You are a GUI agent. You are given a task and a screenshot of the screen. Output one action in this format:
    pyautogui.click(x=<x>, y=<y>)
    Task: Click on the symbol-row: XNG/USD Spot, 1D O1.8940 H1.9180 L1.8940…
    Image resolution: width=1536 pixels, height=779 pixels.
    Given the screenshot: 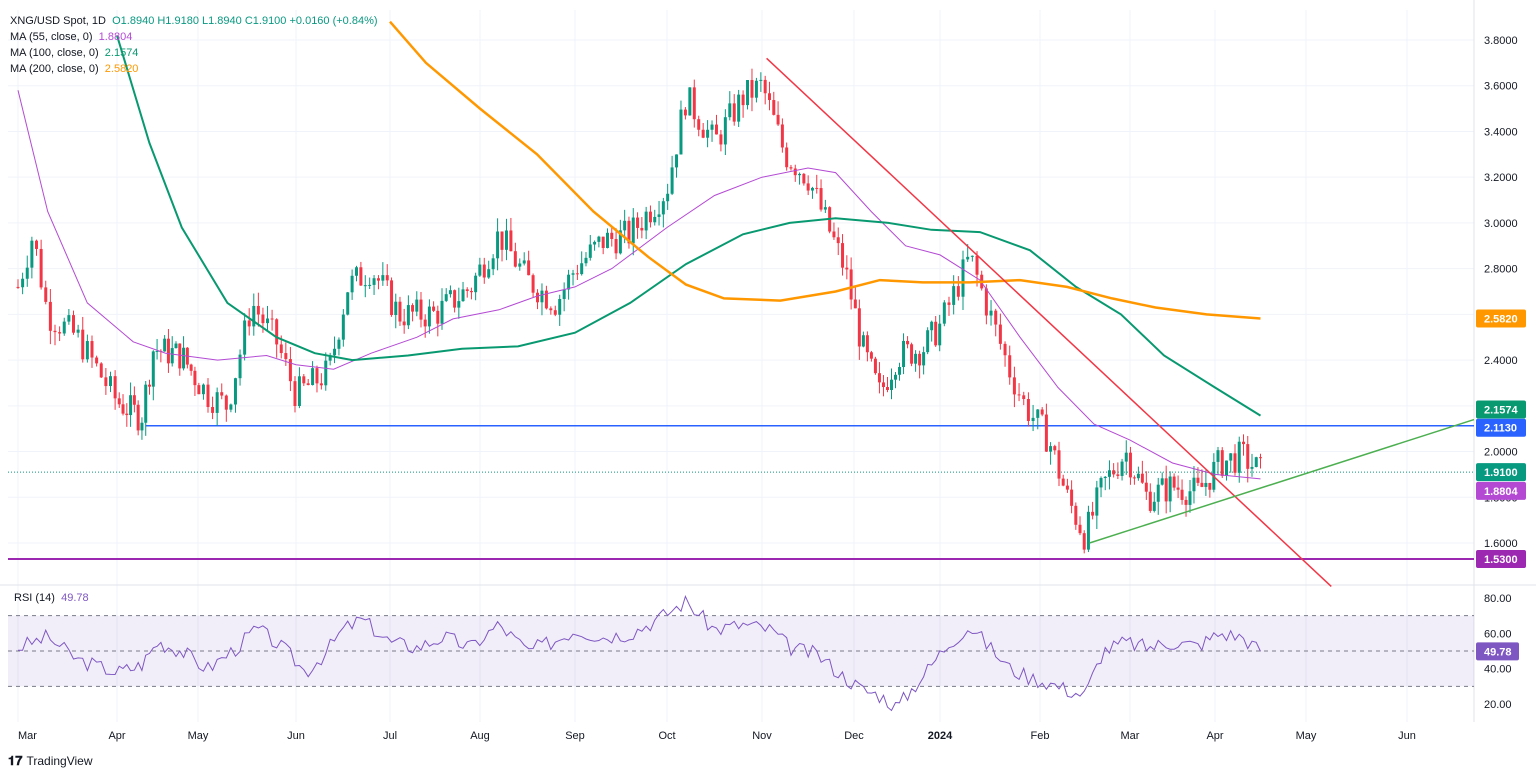 What is the action you would take?
    pyautogui.click(x=194, y=21)
    